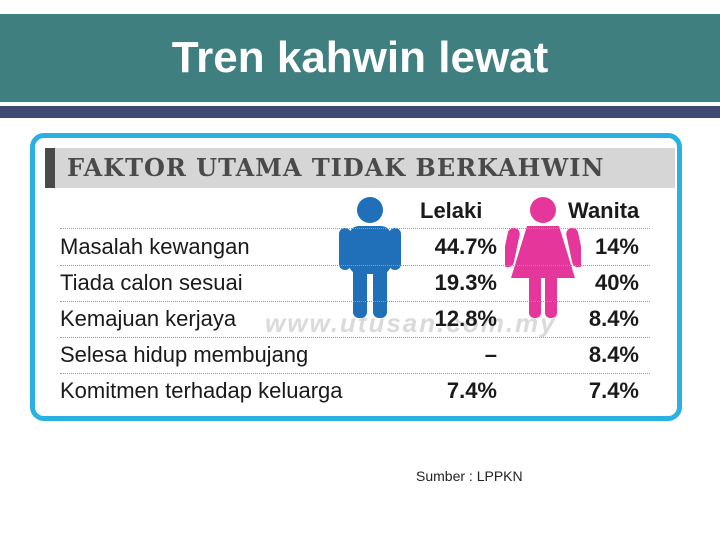  Describe the element at coordinates (465, 282) in the screenshot. I see `value-lelaki: 19.3%` at that location.